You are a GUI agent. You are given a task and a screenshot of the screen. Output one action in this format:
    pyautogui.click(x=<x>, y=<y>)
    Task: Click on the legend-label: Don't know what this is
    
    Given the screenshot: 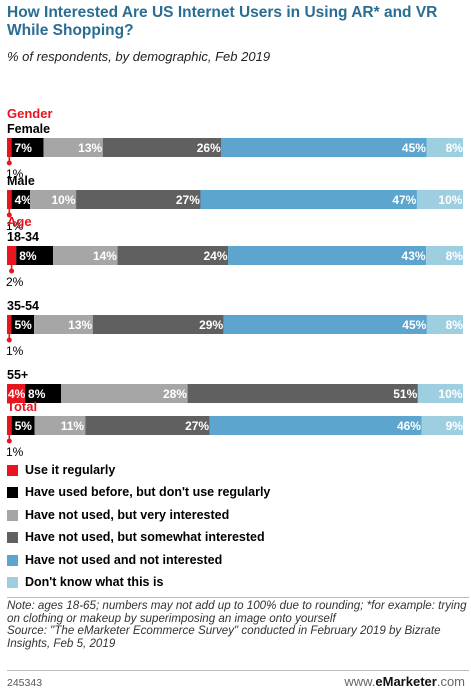 What is the action you would take?
    pyautogui.click(x=94, y=581)
    